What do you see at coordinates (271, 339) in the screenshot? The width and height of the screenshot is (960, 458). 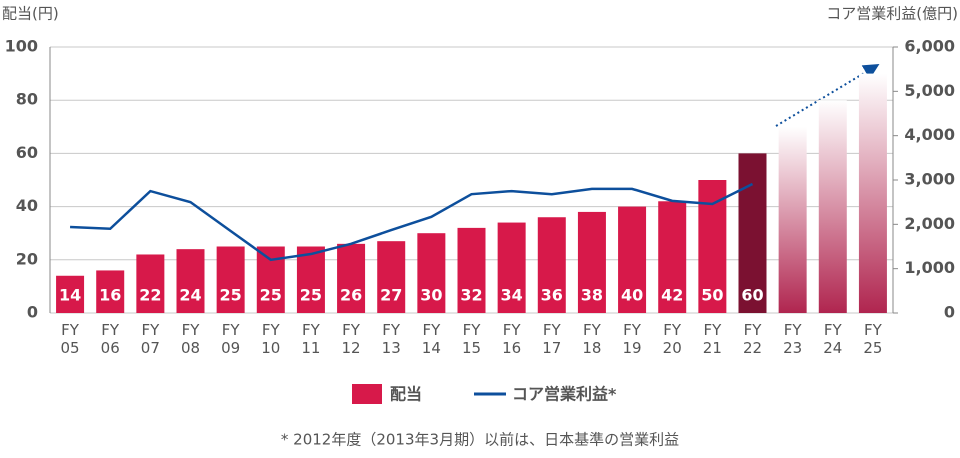 I see `x-tick-label: FY 10` at bounding box center [271, 339].